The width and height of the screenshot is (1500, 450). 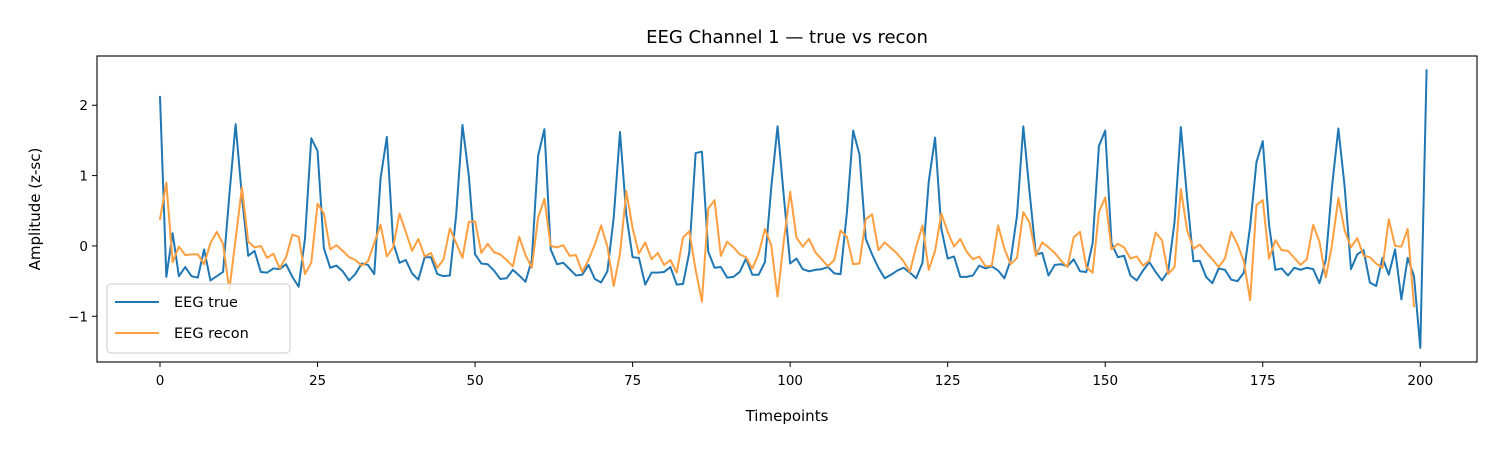 What do you see at coordinates (948, 381) in the screenshot?
I see `x-tick-label: 125` at bounding box center [948, 381].